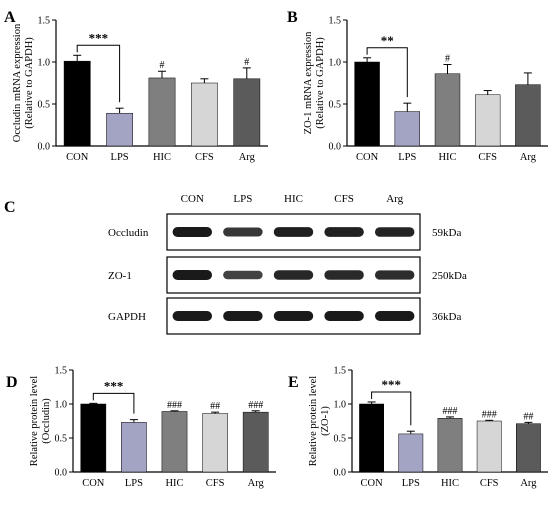 The height and width of the screenshot is (521, 550). I want to click on blot-row-occludin: Occludin 59kDa, so click(284, 232).